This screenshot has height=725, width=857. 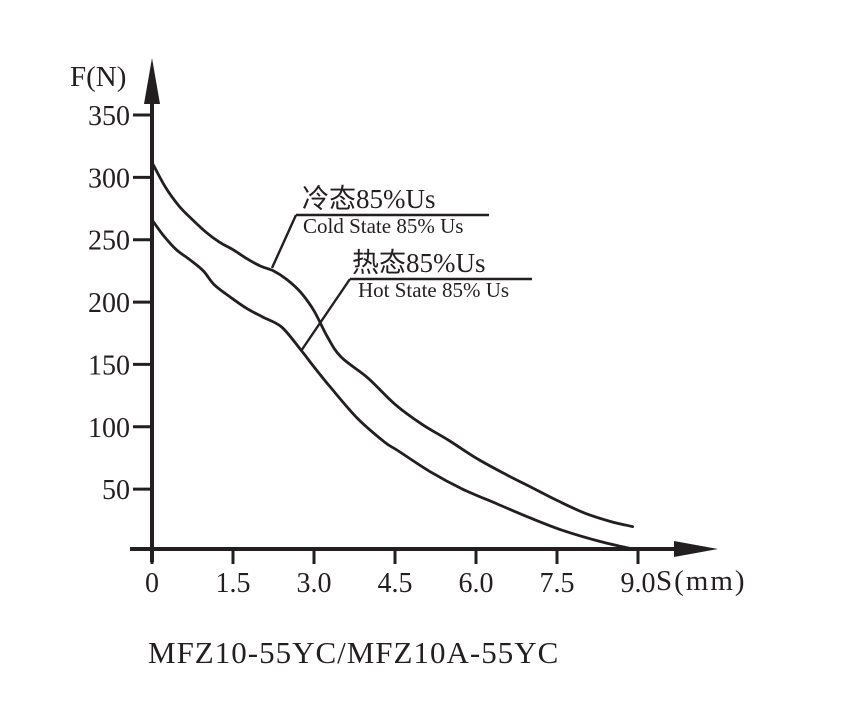 What do you see at coordinates (476, 583) in the screenshot?
I see `x-tick-label: 6.0` at bounding box center [476, 583].